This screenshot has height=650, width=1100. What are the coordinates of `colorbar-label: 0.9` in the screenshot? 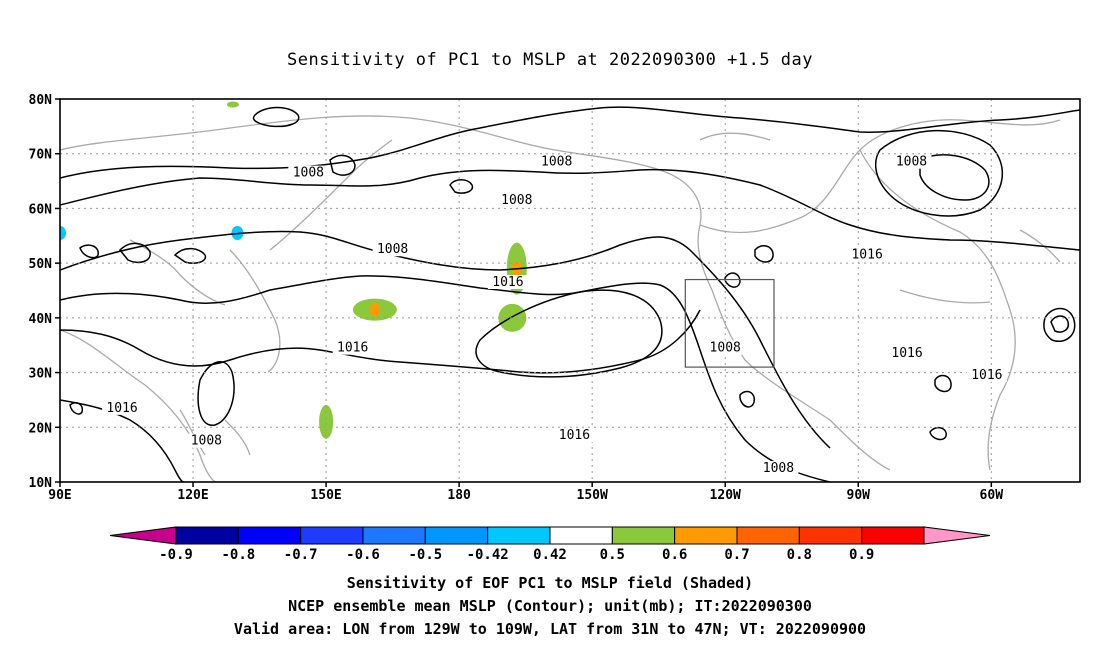 It's located at (861, 555).